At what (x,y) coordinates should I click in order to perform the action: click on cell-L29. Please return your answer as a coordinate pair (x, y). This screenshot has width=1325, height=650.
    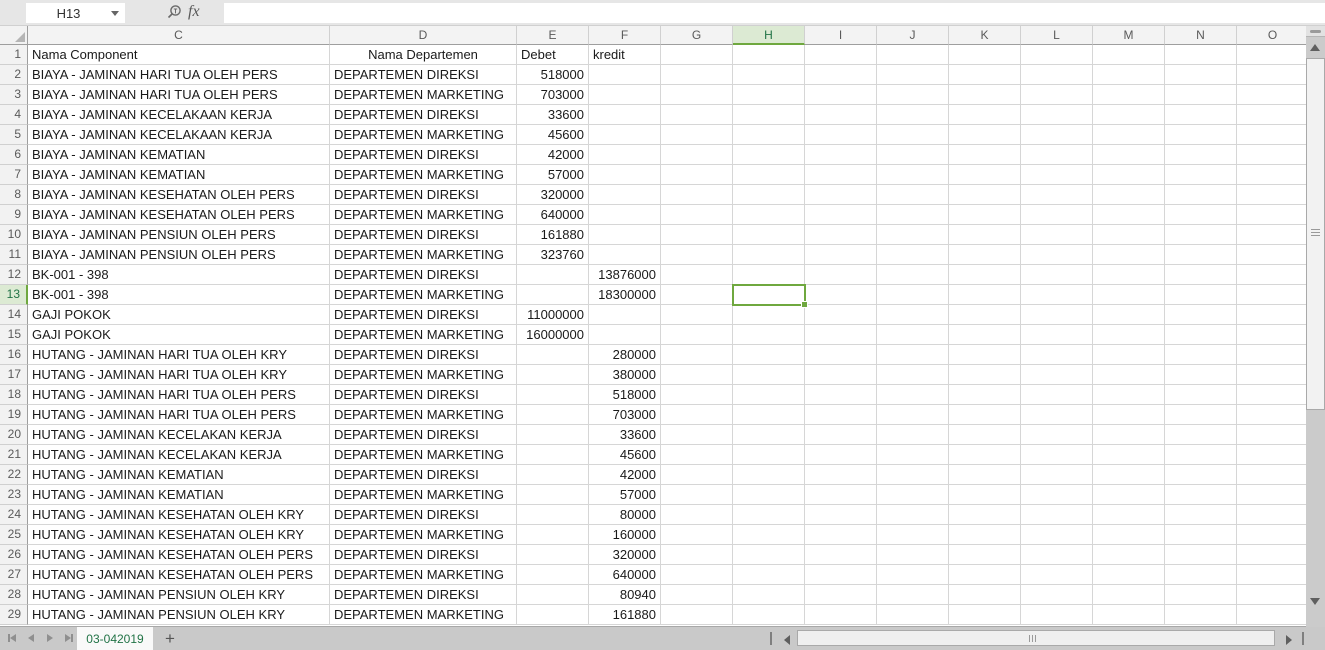
    Looking at the image, I should click on (1057, 615).